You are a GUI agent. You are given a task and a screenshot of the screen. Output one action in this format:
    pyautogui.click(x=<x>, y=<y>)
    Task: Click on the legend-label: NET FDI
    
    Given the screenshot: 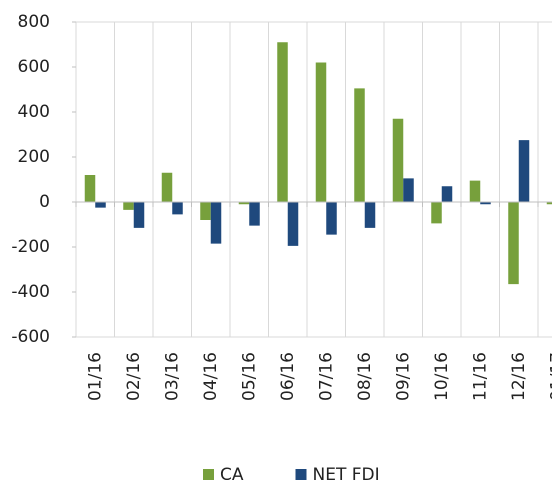 What is the action you would take?
    pyautogui.click(x=346, y=475)
    